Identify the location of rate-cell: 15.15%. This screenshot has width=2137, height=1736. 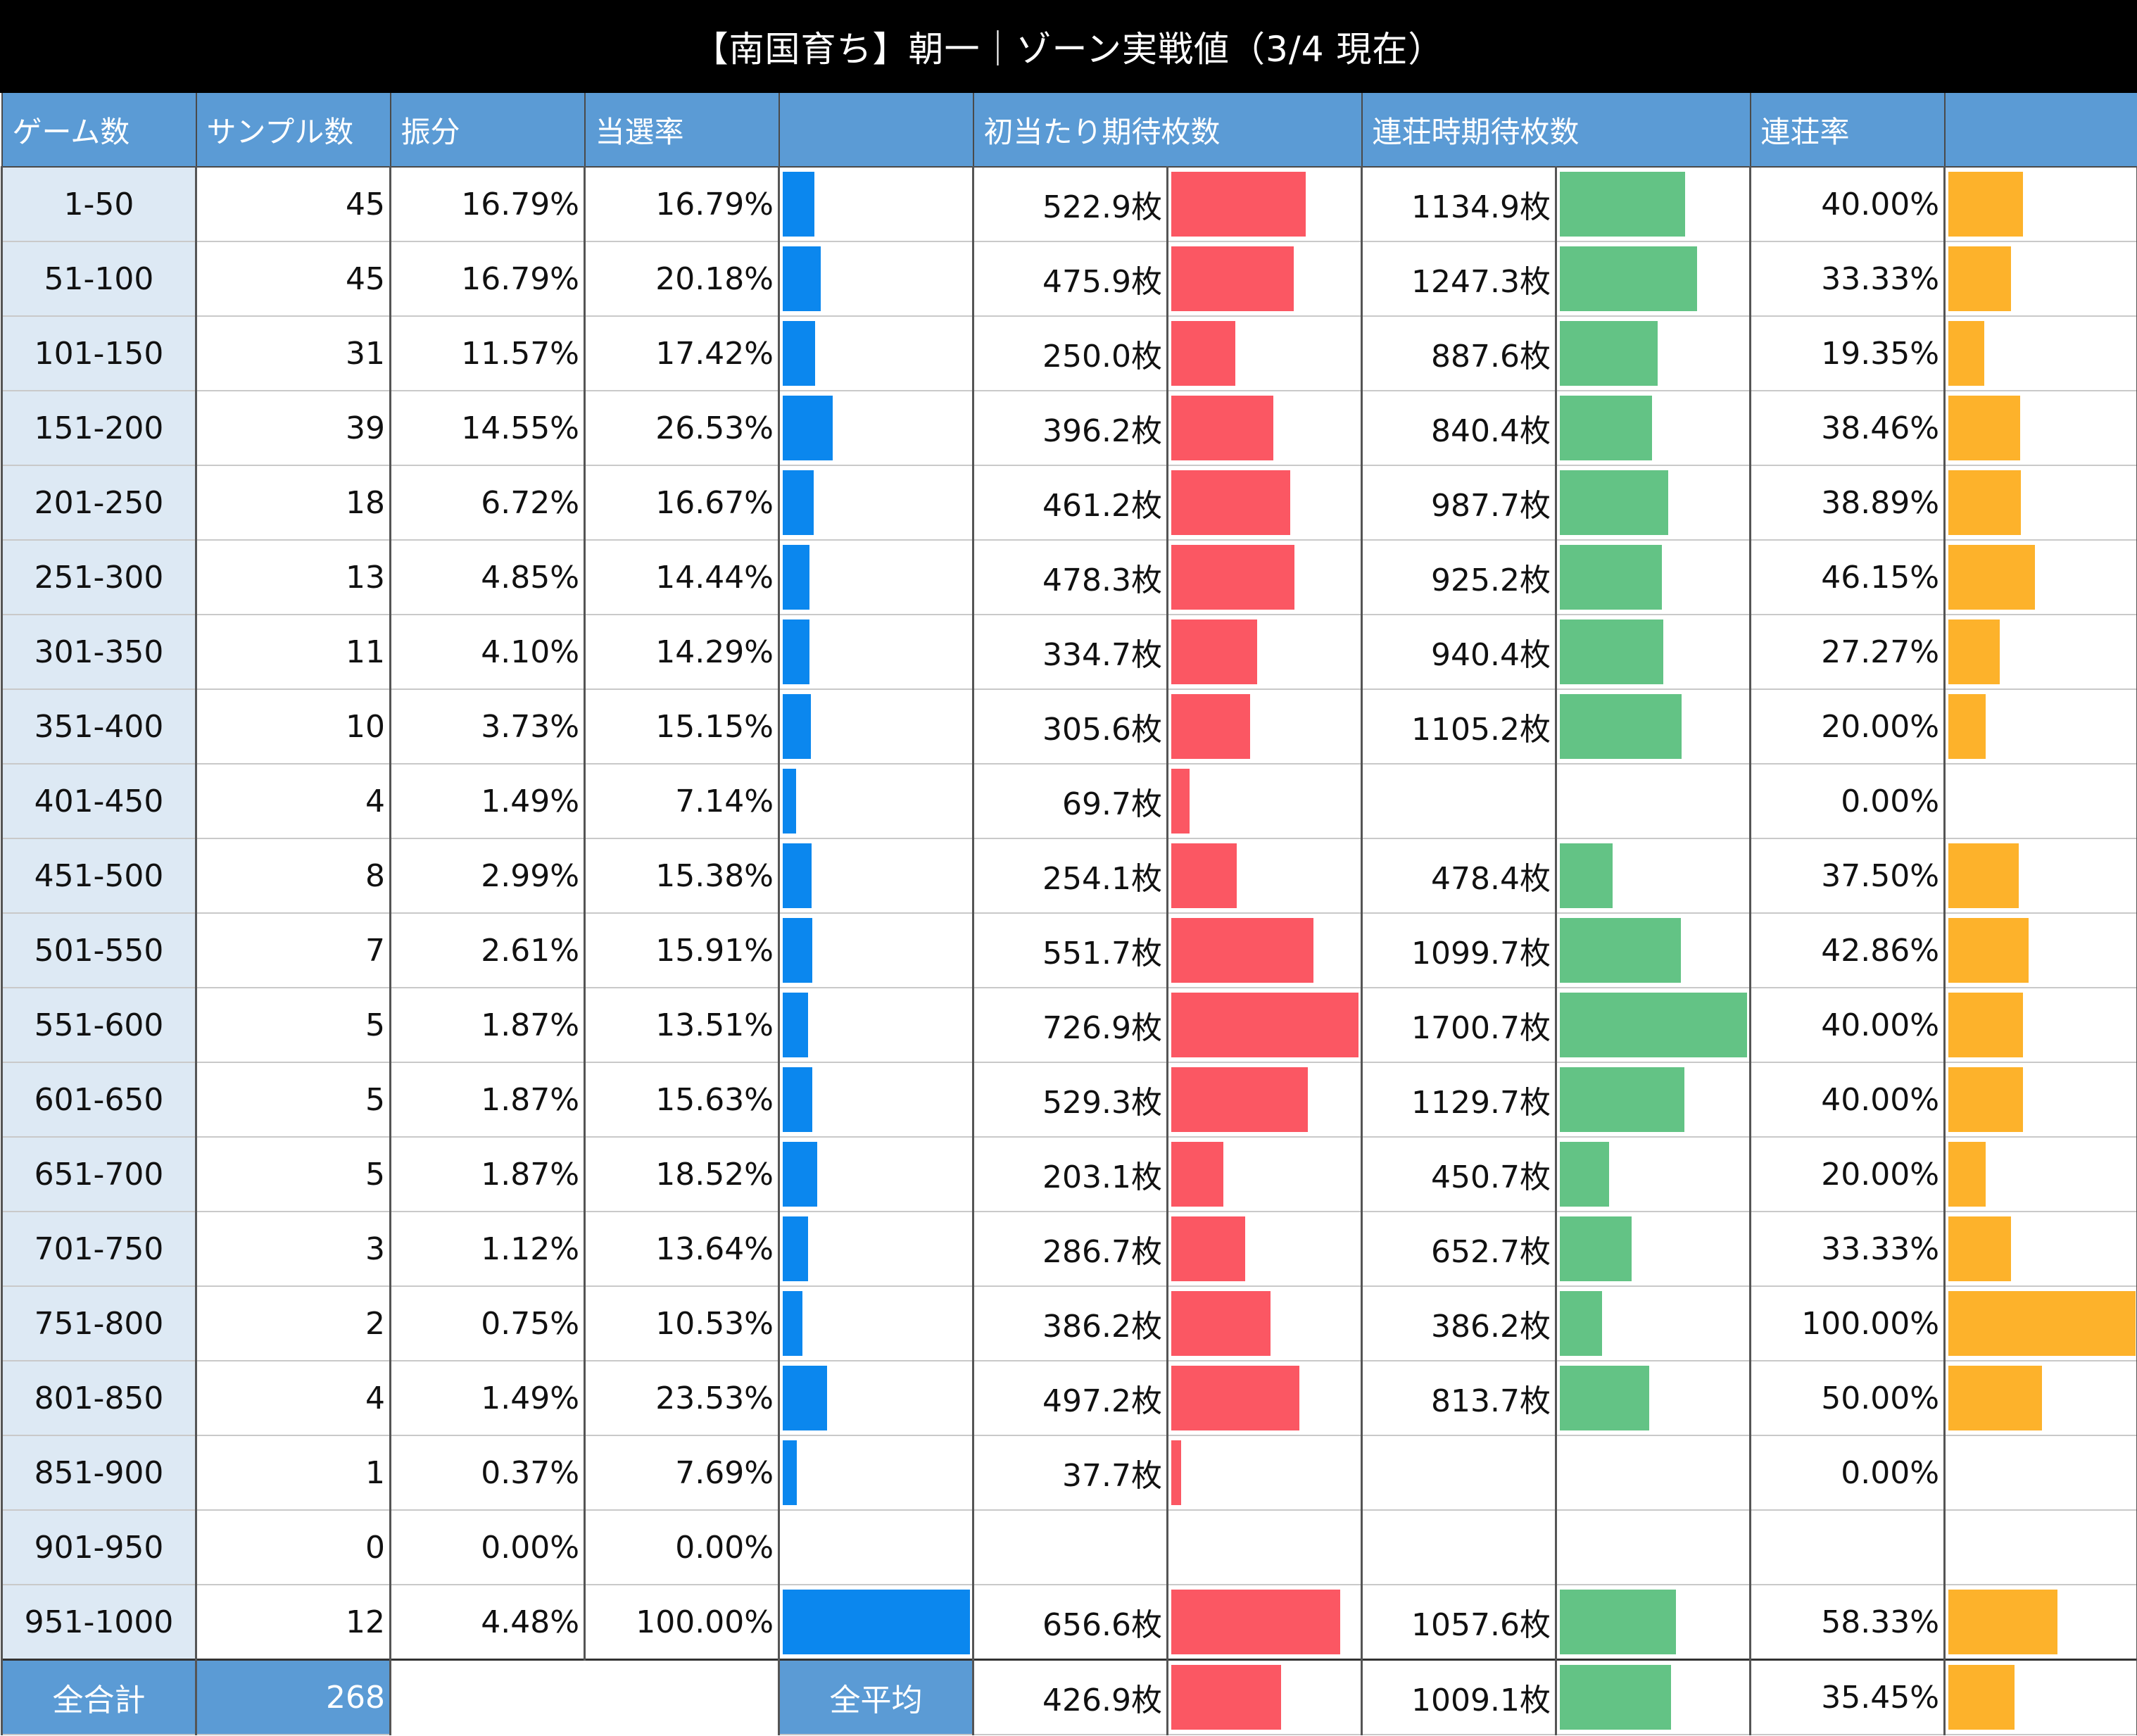
(682, 726).